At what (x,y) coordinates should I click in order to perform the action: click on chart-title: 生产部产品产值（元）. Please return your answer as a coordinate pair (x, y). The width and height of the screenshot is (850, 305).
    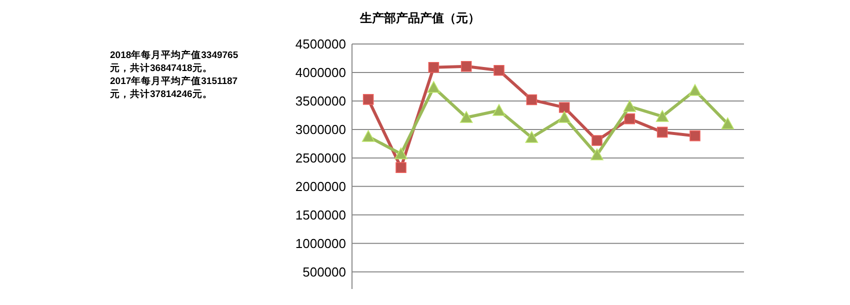
    Looking at the image, I should click on (419, 18).